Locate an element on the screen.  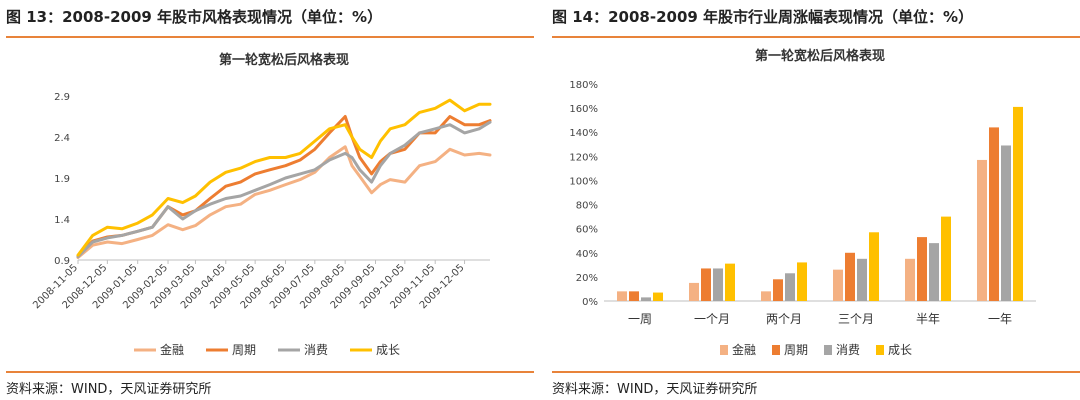
y-tick-label: 140% is located at coordinates (583, 133).